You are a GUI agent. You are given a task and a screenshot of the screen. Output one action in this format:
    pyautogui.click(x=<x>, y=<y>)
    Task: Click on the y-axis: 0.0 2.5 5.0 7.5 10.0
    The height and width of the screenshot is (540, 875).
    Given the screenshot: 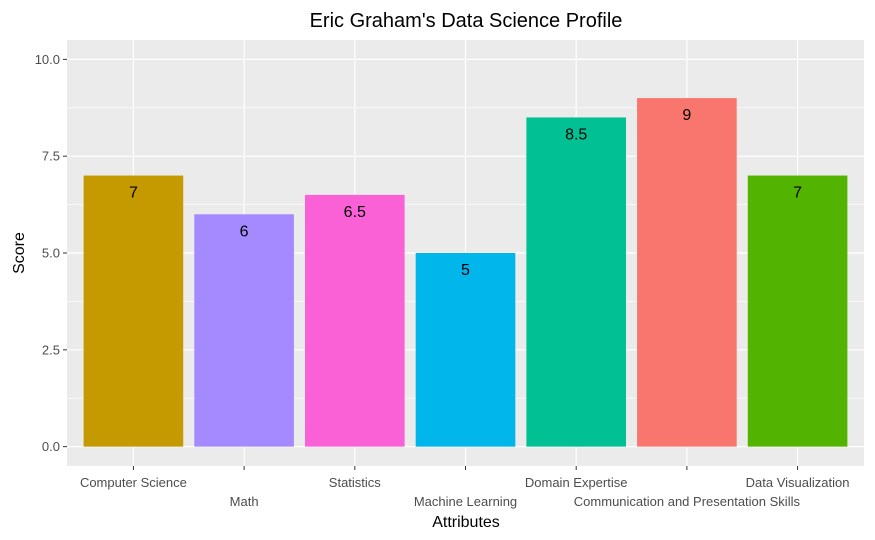 What is the action you would take?
    pyautogui.click(x=51, y=253)
    